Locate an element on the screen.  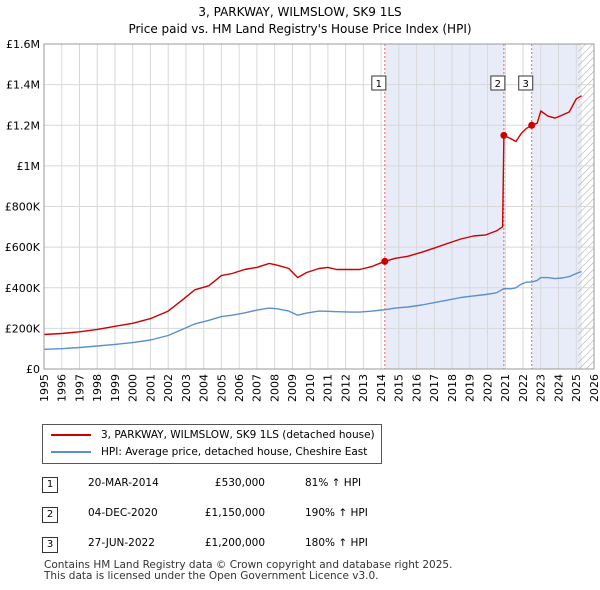
sale-price: £530,000 is located at coordinates (239, 483).